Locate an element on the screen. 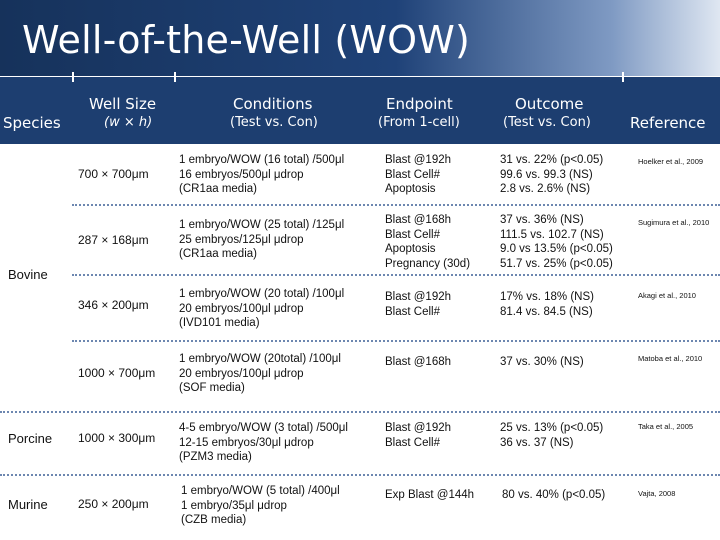  endpoint-cell: Blast @192h Blast Cell# Apoptosis is located at coordinates (418, 174).